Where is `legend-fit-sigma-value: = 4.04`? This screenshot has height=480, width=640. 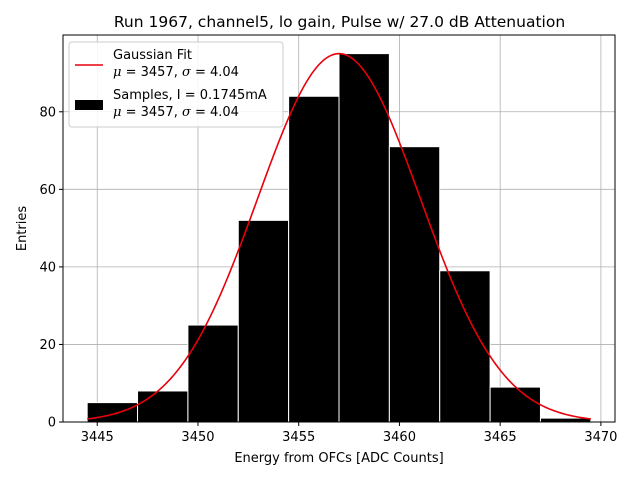 legend-fit-sigma-value: = 4.04 is located at coordinates (215, 72).